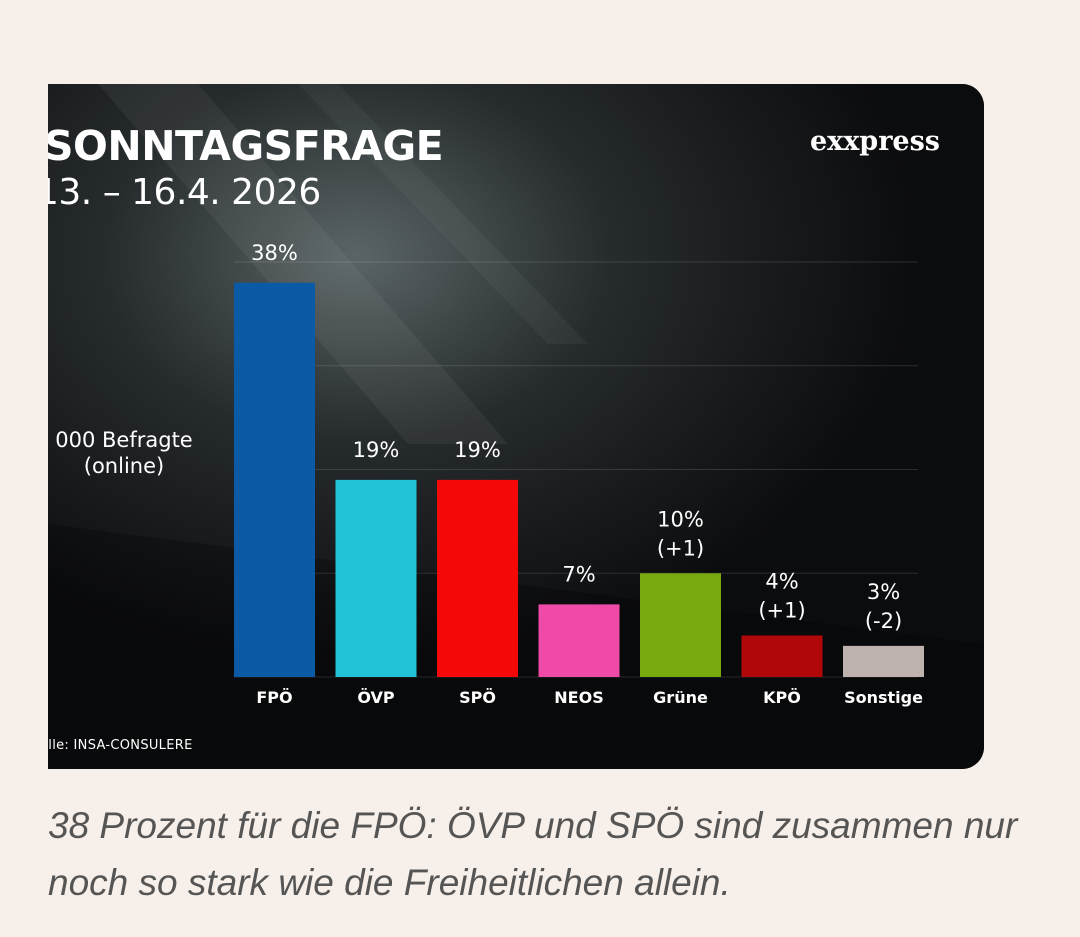  I want to click on chart-title: SONNTAGSFRAGE, so click(246, 146).